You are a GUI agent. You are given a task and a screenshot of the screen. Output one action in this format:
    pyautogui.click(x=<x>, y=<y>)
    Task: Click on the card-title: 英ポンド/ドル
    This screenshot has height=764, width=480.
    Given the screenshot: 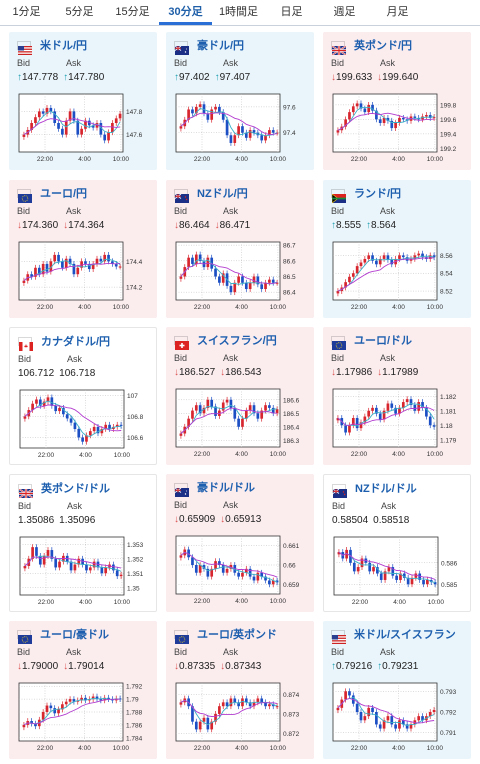 What is the action you would take?
    pyautogui.click(x=64, y=490)
    